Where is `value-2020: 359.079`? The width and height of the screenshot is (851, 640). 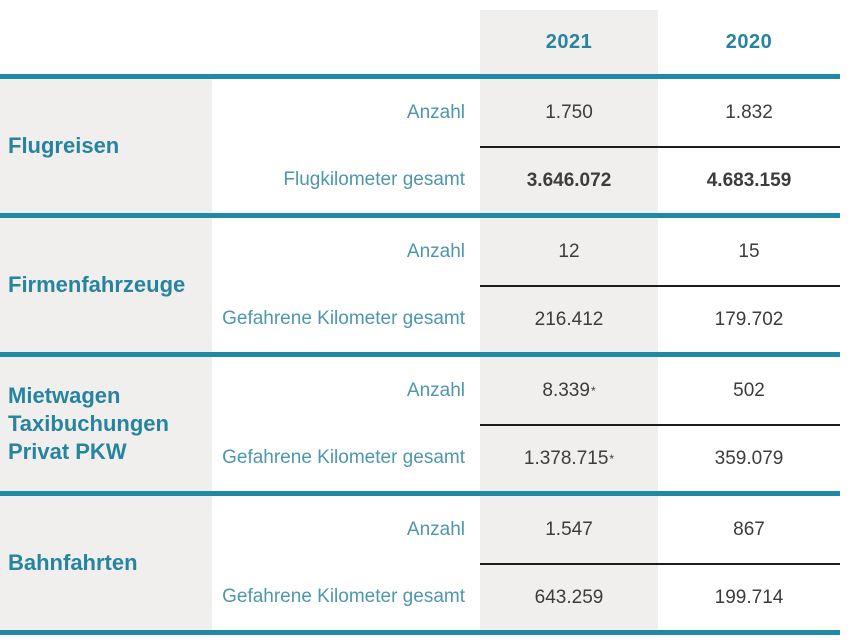 value-2020: 359.079 is located at coordinates (749, 457).